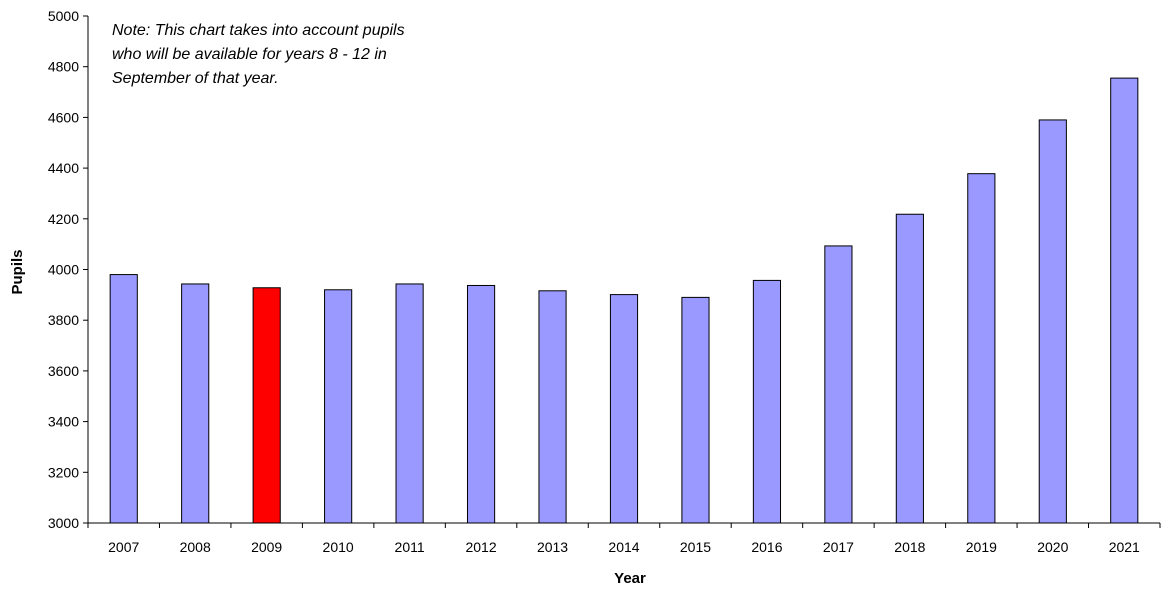 Image resolution: width=1172 pixels, height=596 pixels. Describe the element at coordinates (123, 399) in the screenshot. I see `bar-2007` at that location.